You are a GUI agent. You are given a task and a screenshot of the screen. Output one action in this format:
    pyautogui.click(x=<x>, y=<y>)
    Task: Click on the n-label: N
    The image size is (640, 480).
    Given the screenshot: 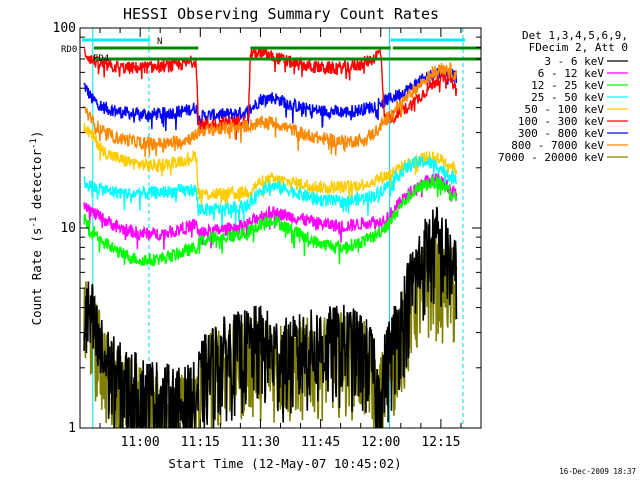 What is the action you would take?
    pyautogui.click(x=159, y=42)
    